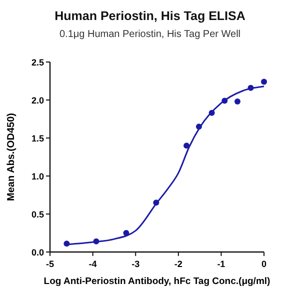  Describe the element at coordinates (178, 264) in the screenshot. I see `x-tick-label: -2` at that location.